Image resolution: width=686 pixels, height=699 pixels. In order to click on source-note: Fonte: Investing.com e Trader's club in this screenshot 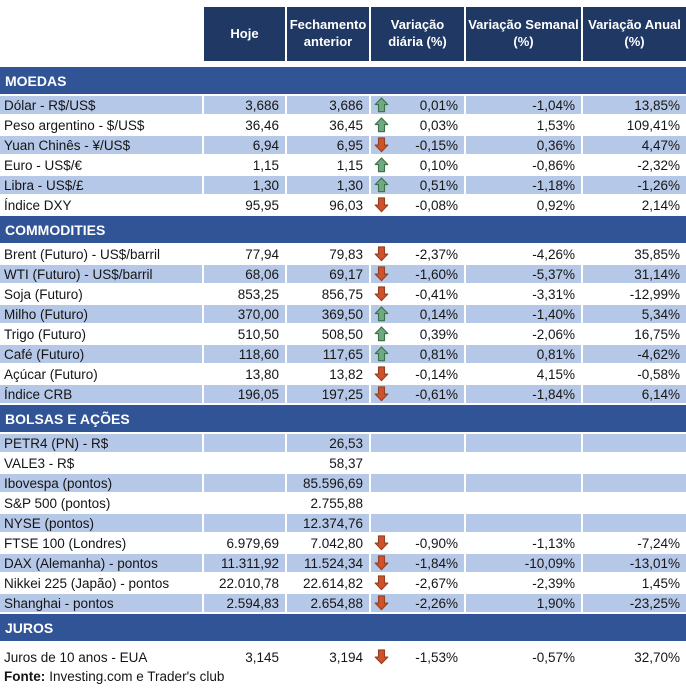, I will do `click(343, 676)`.